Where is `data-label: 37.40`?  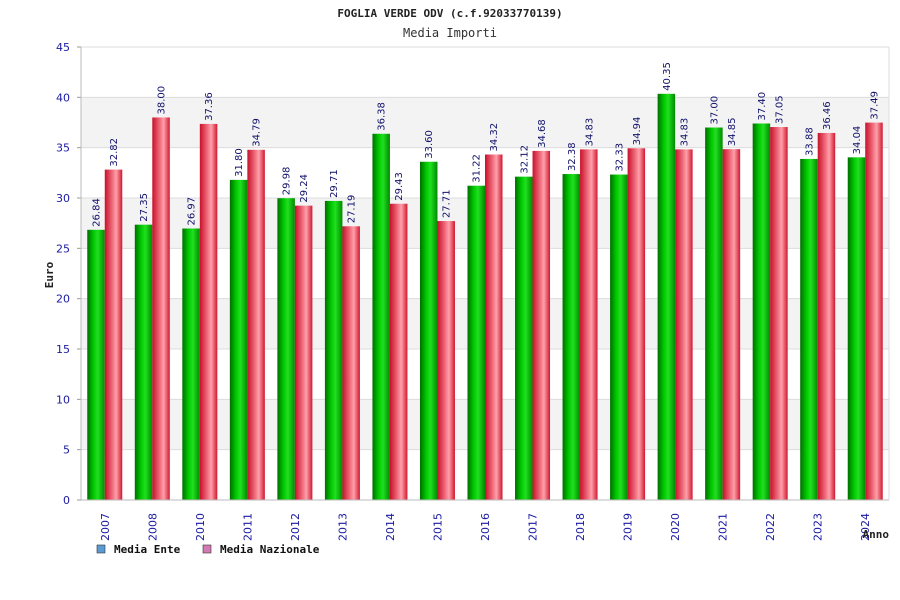 data-label: 37.40 is located at coordinates (762, 106).